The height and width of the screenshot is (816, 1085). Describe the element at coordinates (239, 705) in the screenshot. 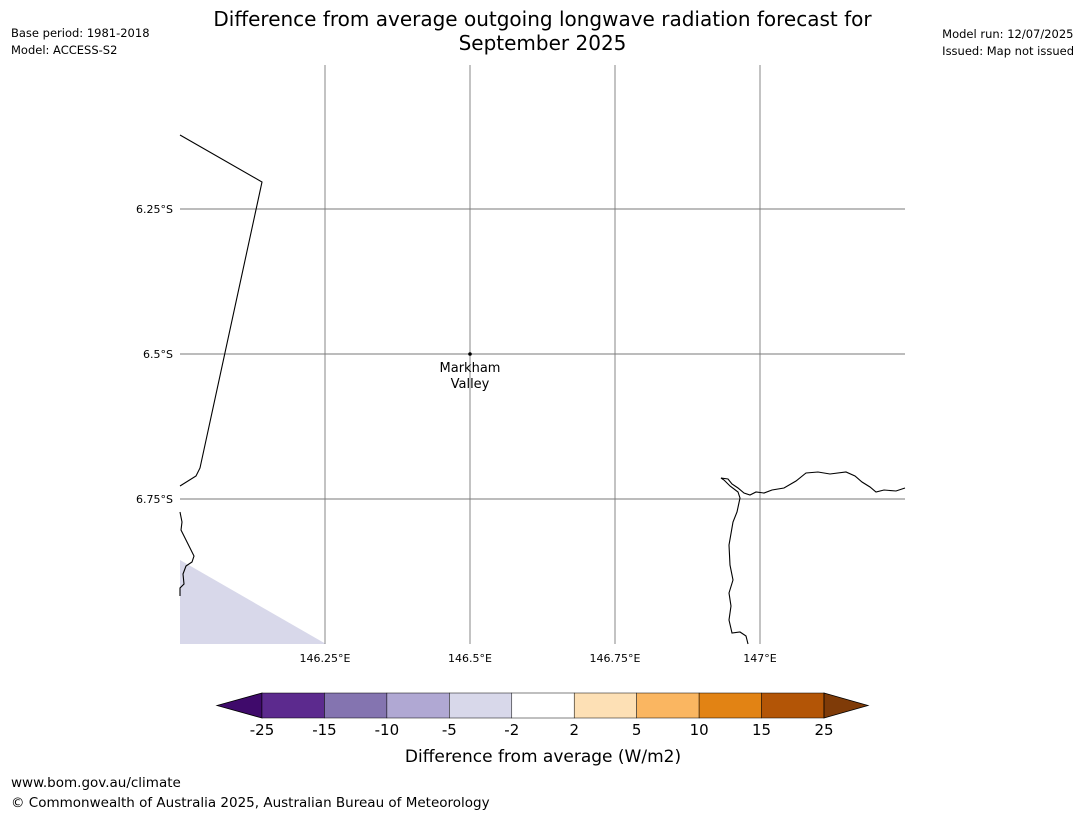

I see `colorbar-extend-low` at that location.